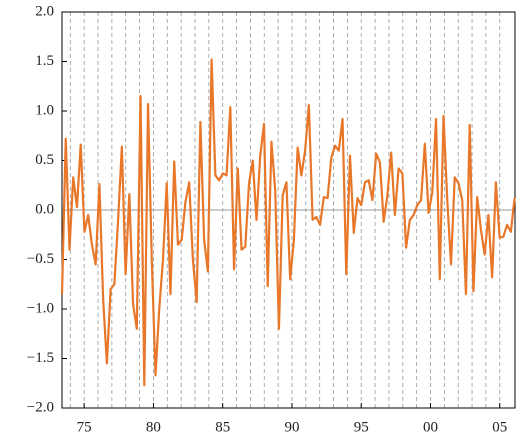 Image resolution: width=516 pixels, height=443 pixels. What do you see at coordinates (291, 427) in the screenshot?
I see `x-tick-label: 90` at bounding box center [291, 427].